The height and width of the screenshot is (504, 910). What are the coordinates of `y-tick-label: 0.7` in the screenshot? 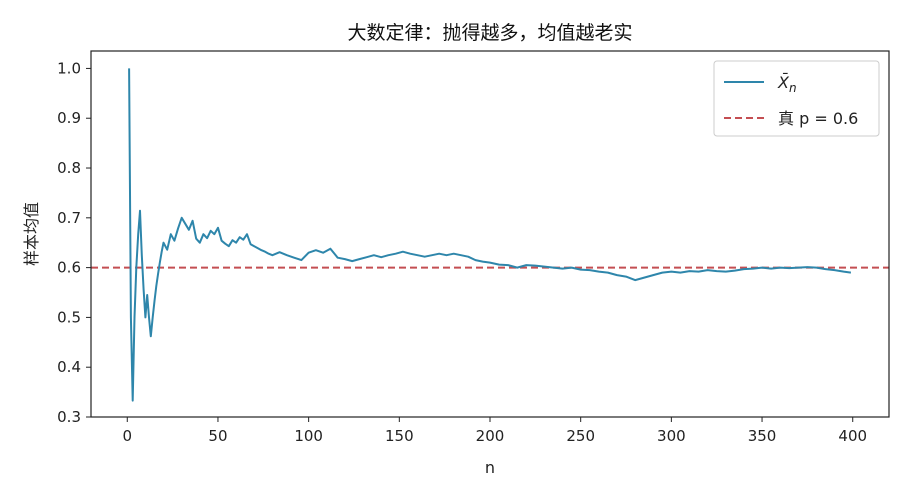 It's located at (69, 218).